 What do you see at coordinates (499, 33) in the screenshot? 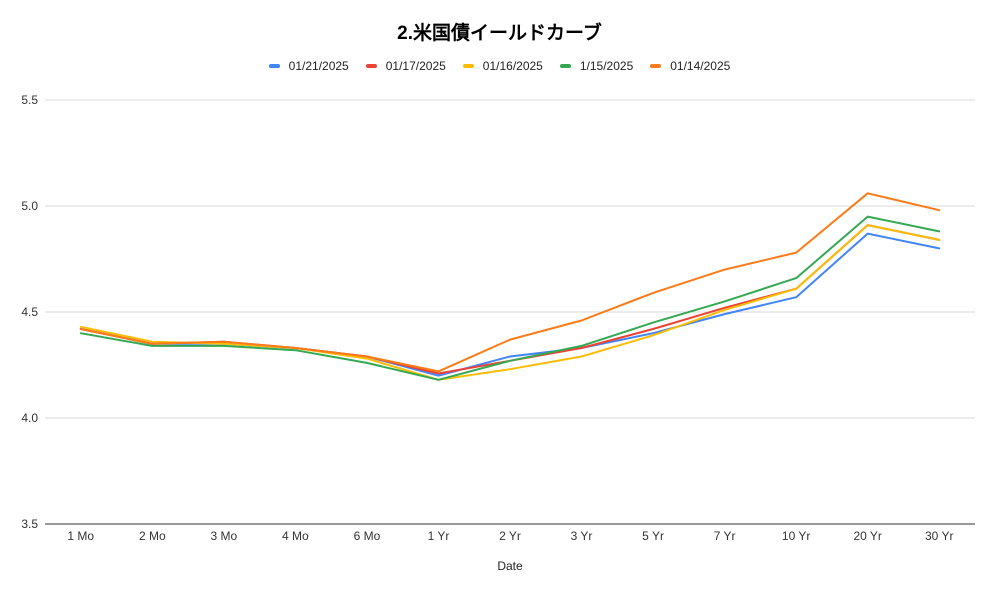
I see `chart-title: 2.米国債イールドカーブ` at bounding box center [499, 33].